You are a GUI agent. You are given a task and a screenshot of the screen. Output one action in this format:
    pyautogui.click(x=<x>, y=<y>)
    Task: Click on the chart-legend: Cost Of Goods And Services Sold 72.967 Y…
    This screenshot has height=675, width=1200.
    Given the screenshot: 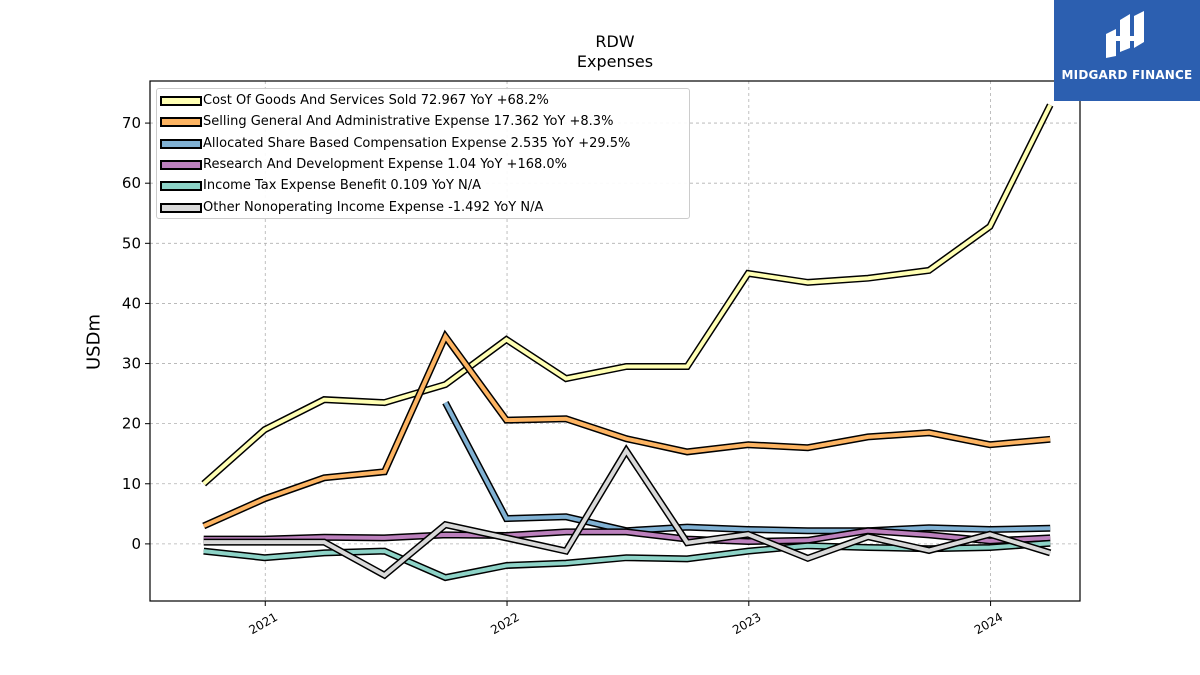 What is the action you would take?
    pyautogui.click(x=423, y=153)
    